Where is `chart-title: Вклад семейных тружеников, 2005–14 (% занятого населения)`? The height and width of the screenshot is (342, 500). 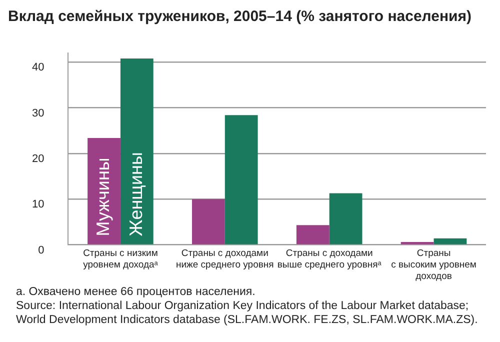 chart-title: Вклад семейных тружеников, 2005–14 (% занятого населения) is located at coordinates (240, 16).